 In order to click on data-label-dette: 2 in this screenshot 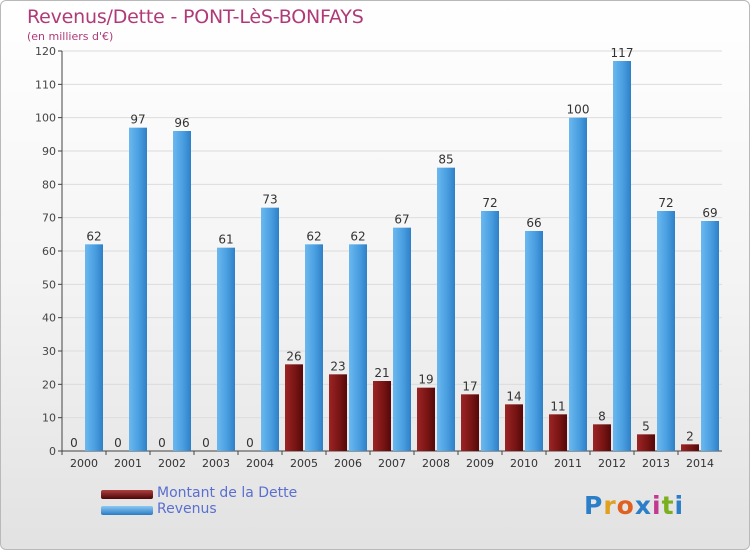, I will do `click(690, 436)`.